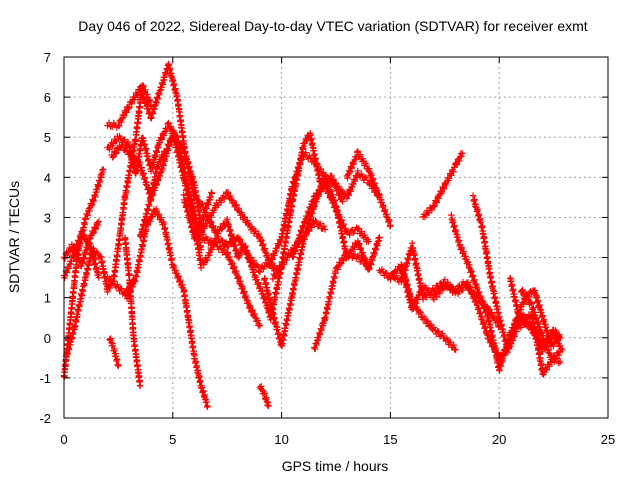 The height and width of the screenshot is (480, 640). I want to click on y-tick-label: 5, so click(47, 137).